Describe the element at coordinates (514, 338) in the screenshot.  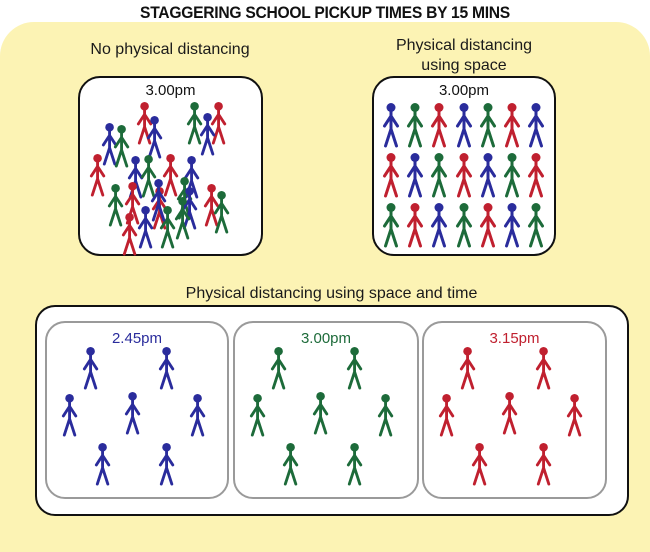
I see `time-label: 3.15pm` at that location.